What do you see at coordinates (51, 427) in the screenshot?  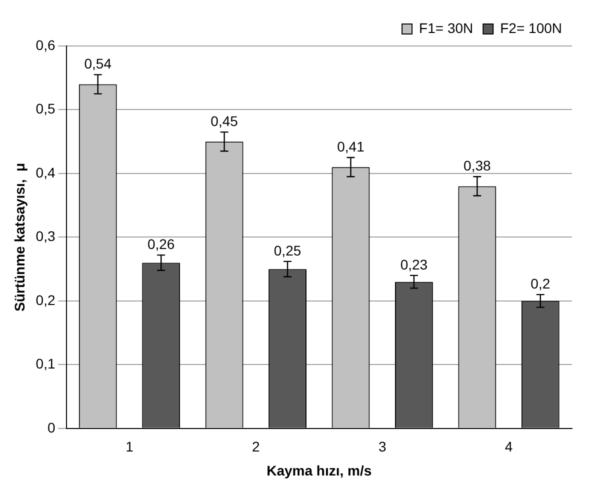 I see `y-tick-label: 0` at bounding box center [51, 427].